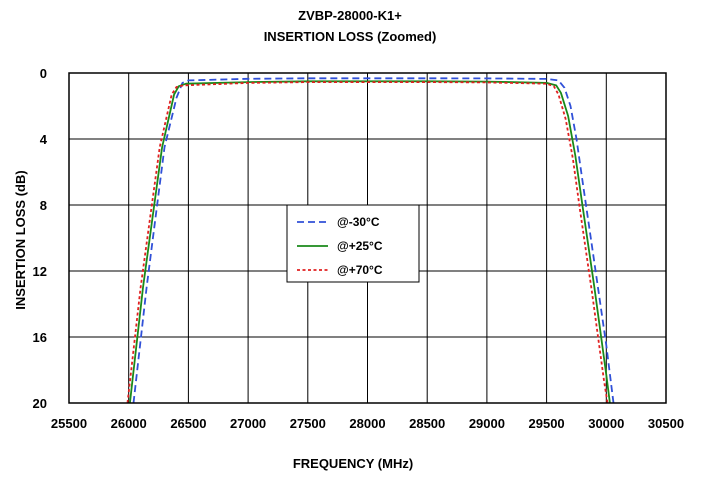 Image resolution: width=706 pixels, height=477 pixels. Describe the element at coordinates (358, 222) in the screenshot. I see `legend-label: @-30°C` at that location.